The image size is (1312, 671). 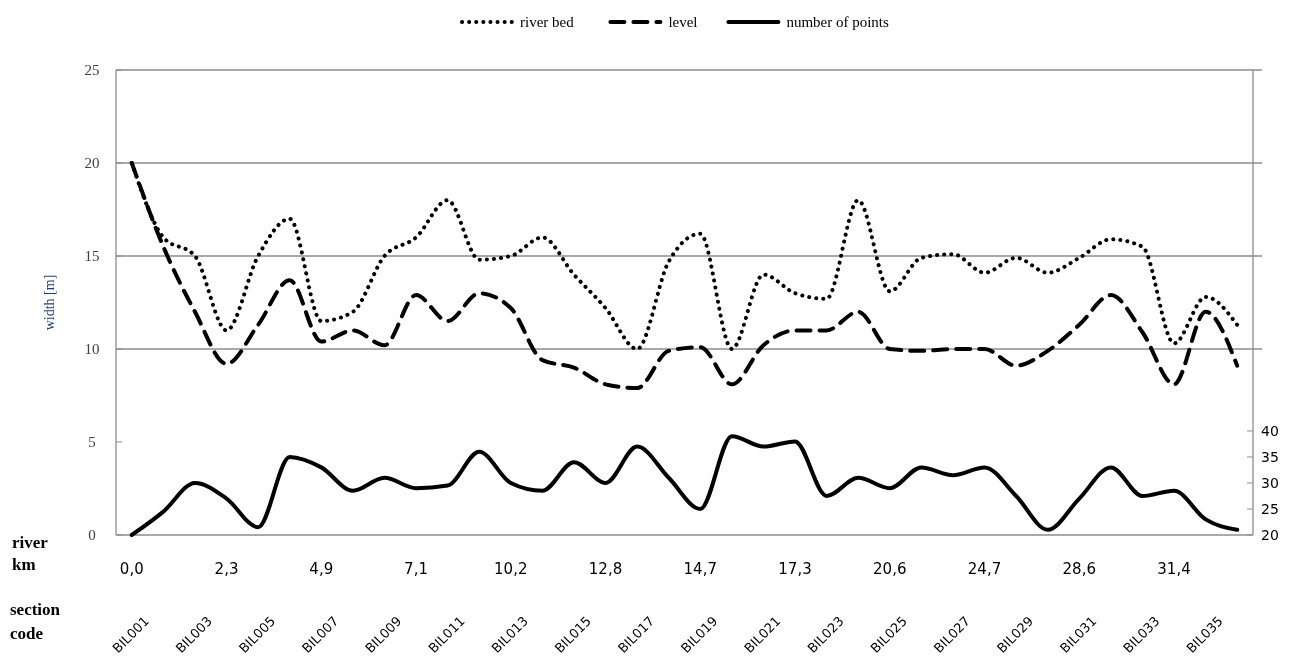 I want to click on y2-tick-label: 35, so click(x=1270, y=456).